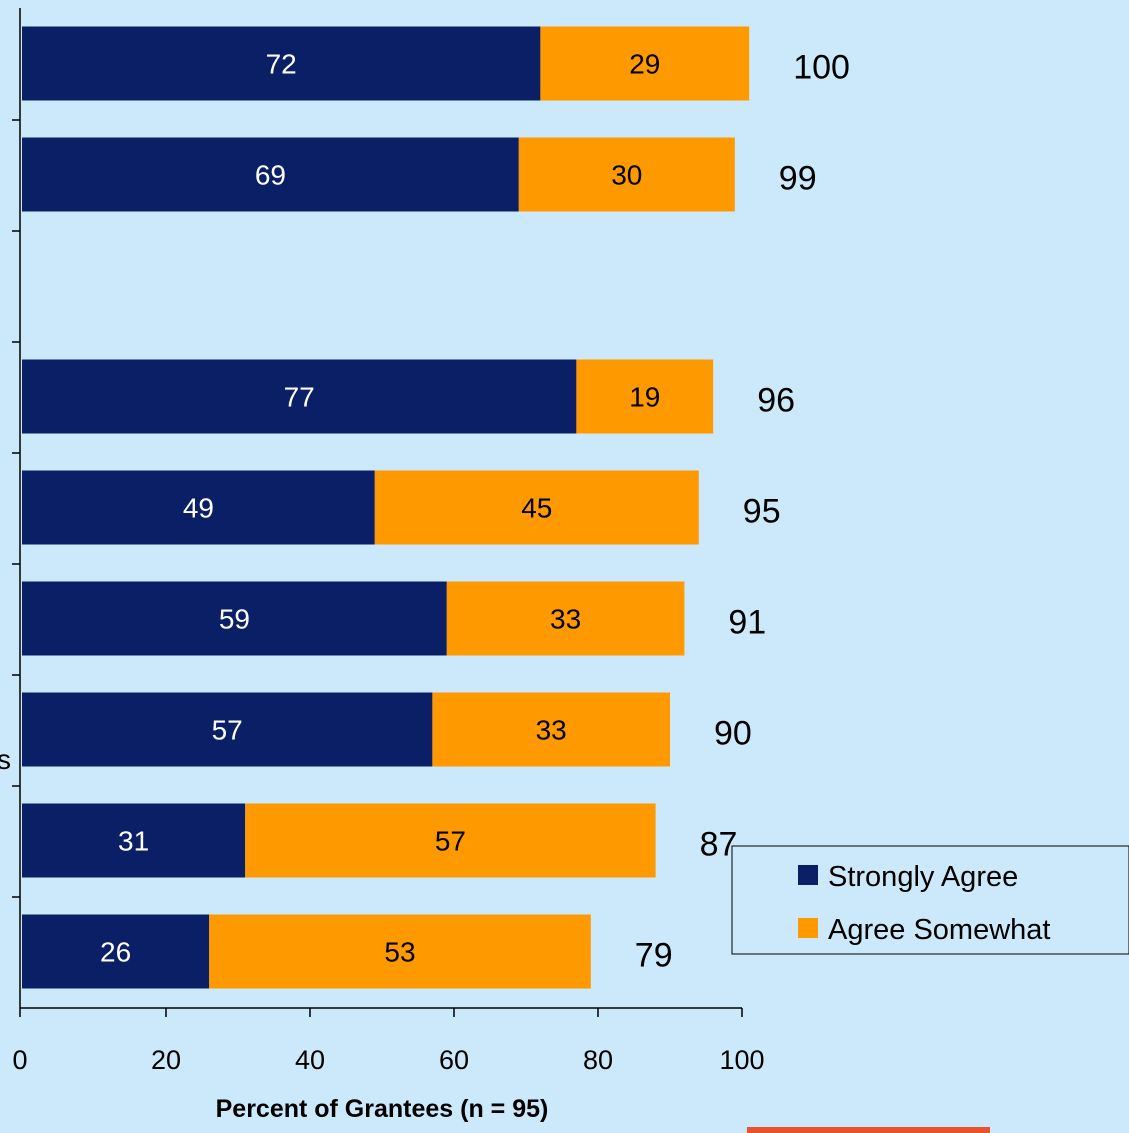 The image size is (1129, 1133). I want to click on data-label-agree-somewhat-5: 33, so click(565, 619).